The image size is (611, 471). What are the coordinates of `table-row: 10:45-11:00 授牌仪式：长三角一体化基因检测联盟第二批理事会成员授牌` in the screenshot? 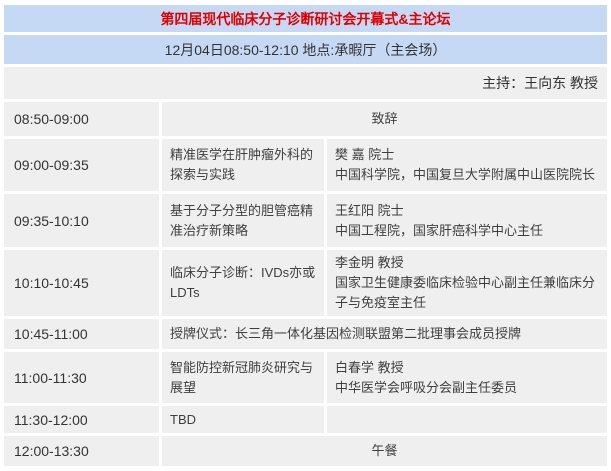 It's located at (305, 334).